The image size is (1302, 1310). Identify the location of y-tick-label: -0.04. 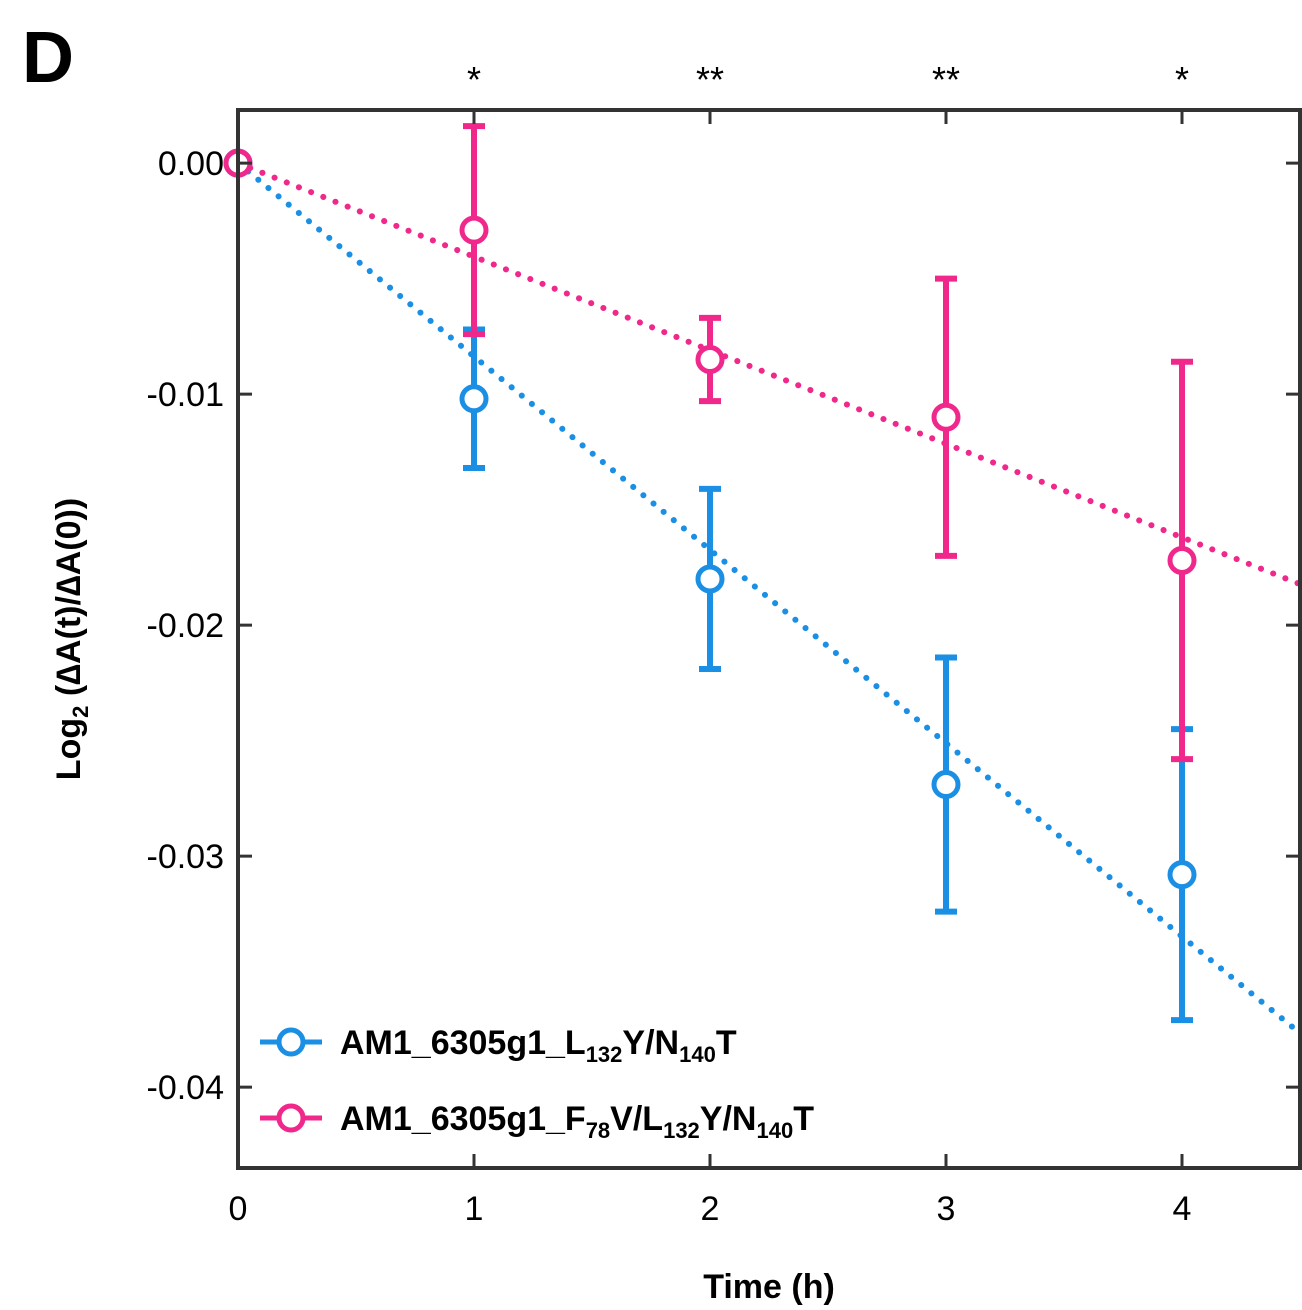
(186, 1088).